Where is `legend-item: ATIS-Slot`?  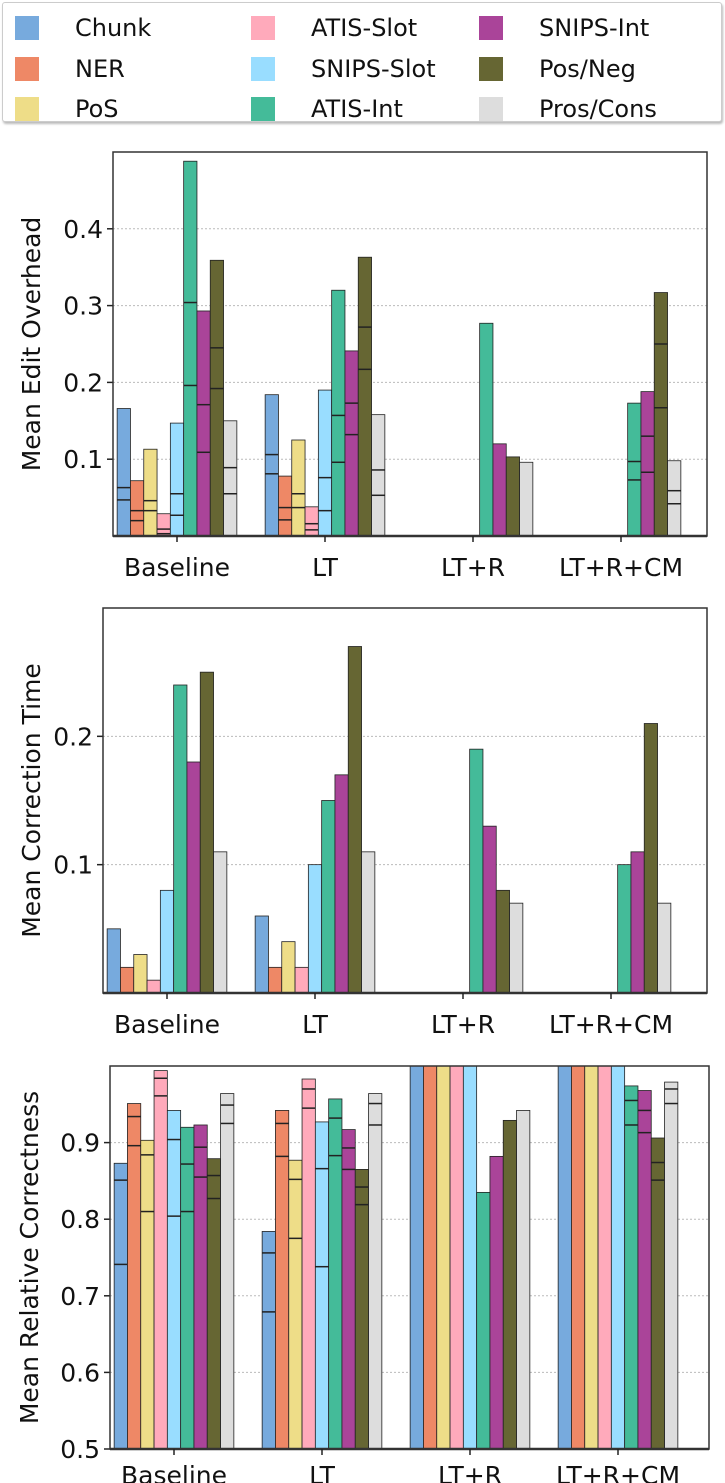 legend-item: ATIS-Slot is located at coordinates (334, 28).